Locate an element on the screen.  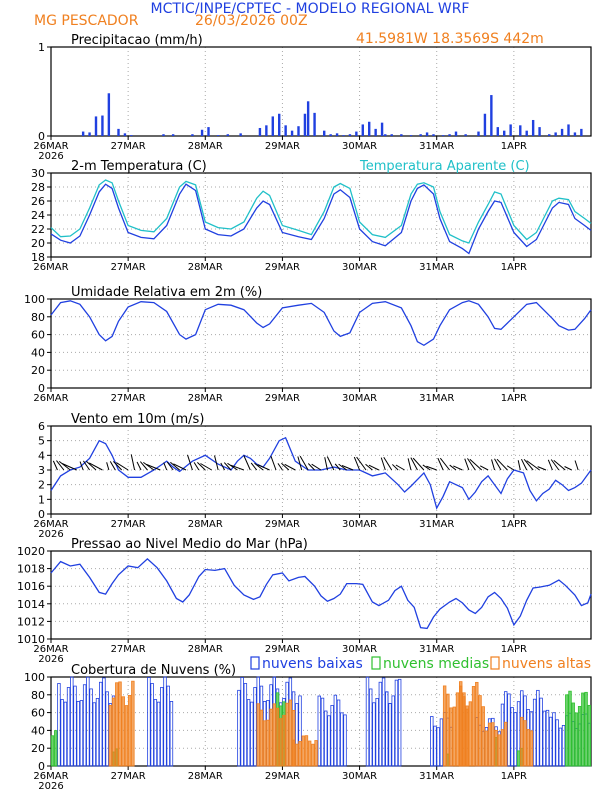
coordinates-label: 41.5981W 18.3569S 442m is located at coordinates (450, 39).